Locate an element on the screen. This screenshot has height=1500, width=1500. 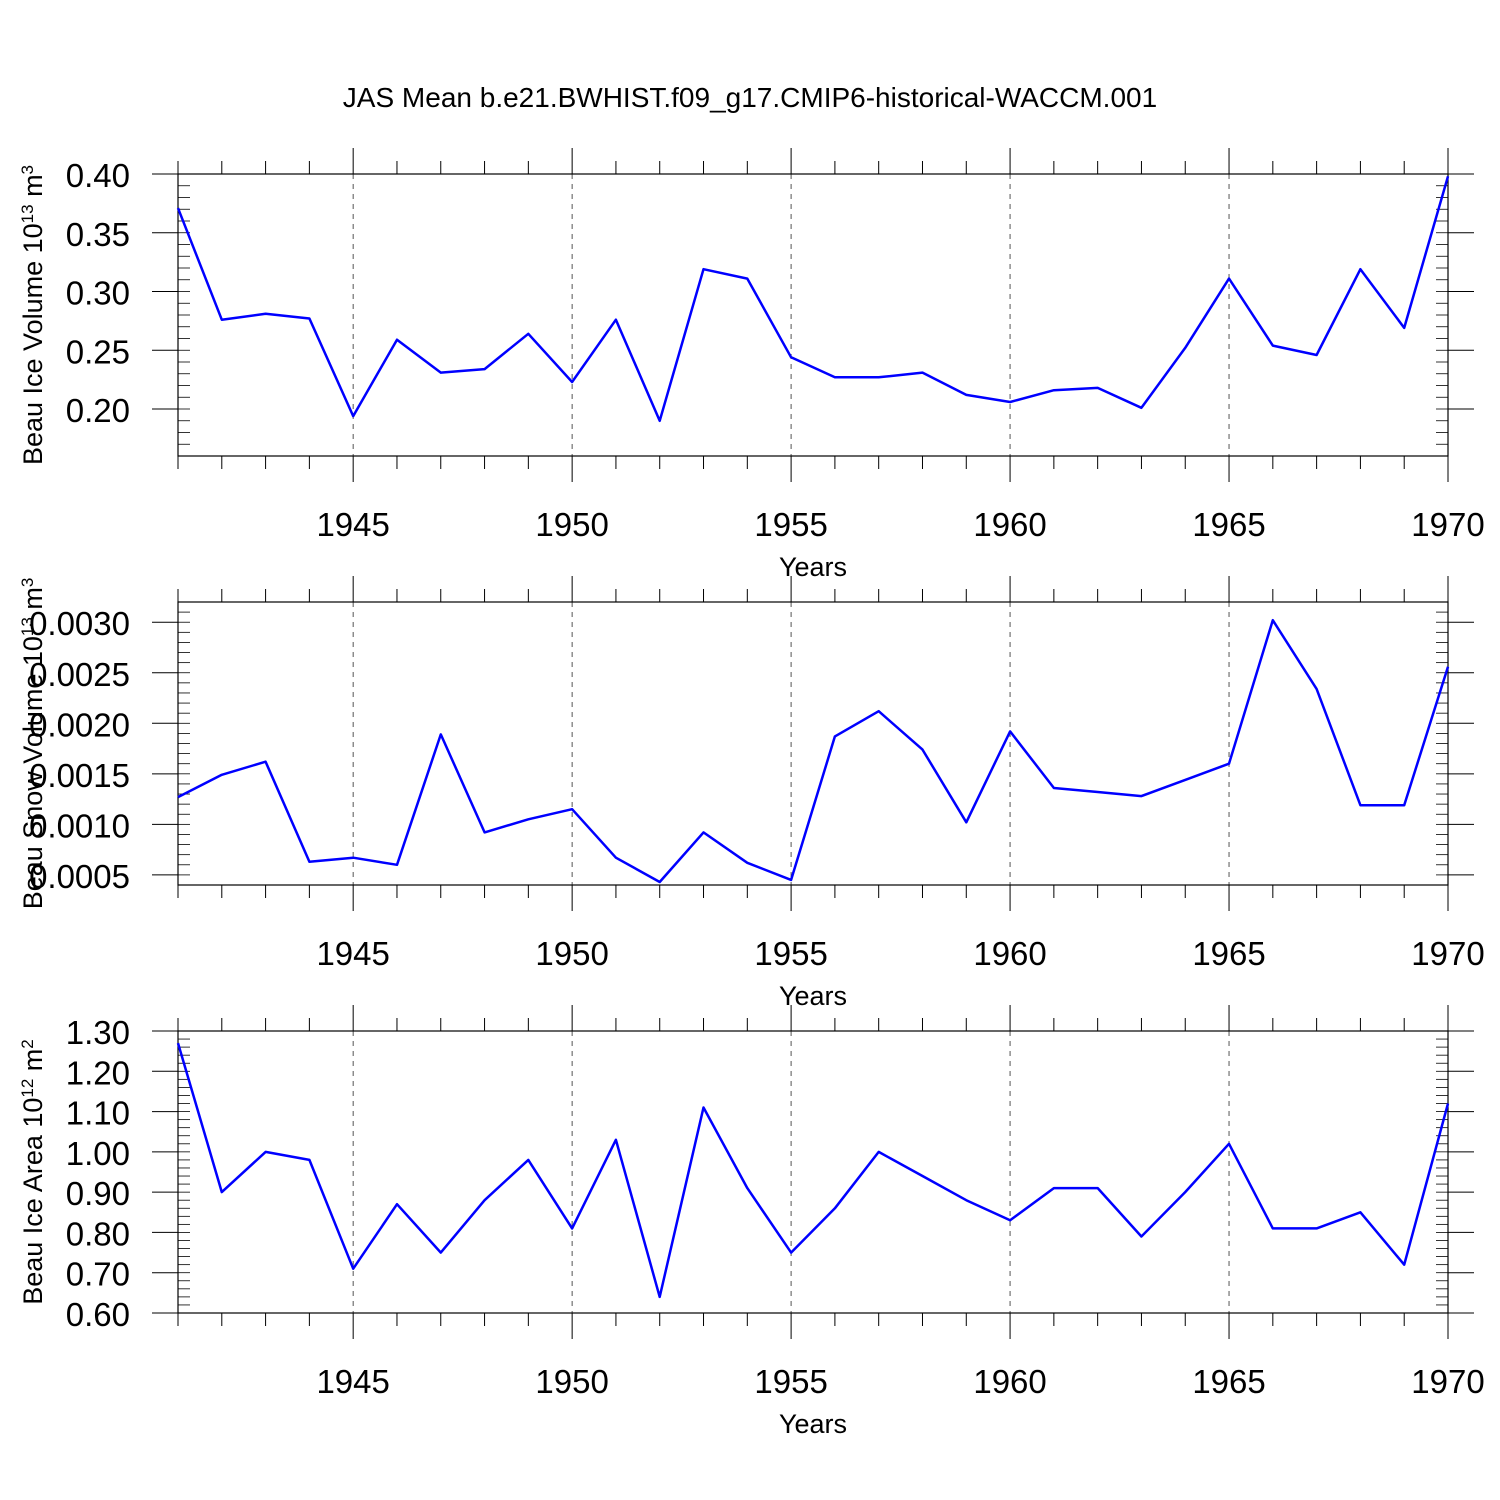
y-axis-label: Beau Ice Volume 1013 m3 is located at coordinates (33, 315).